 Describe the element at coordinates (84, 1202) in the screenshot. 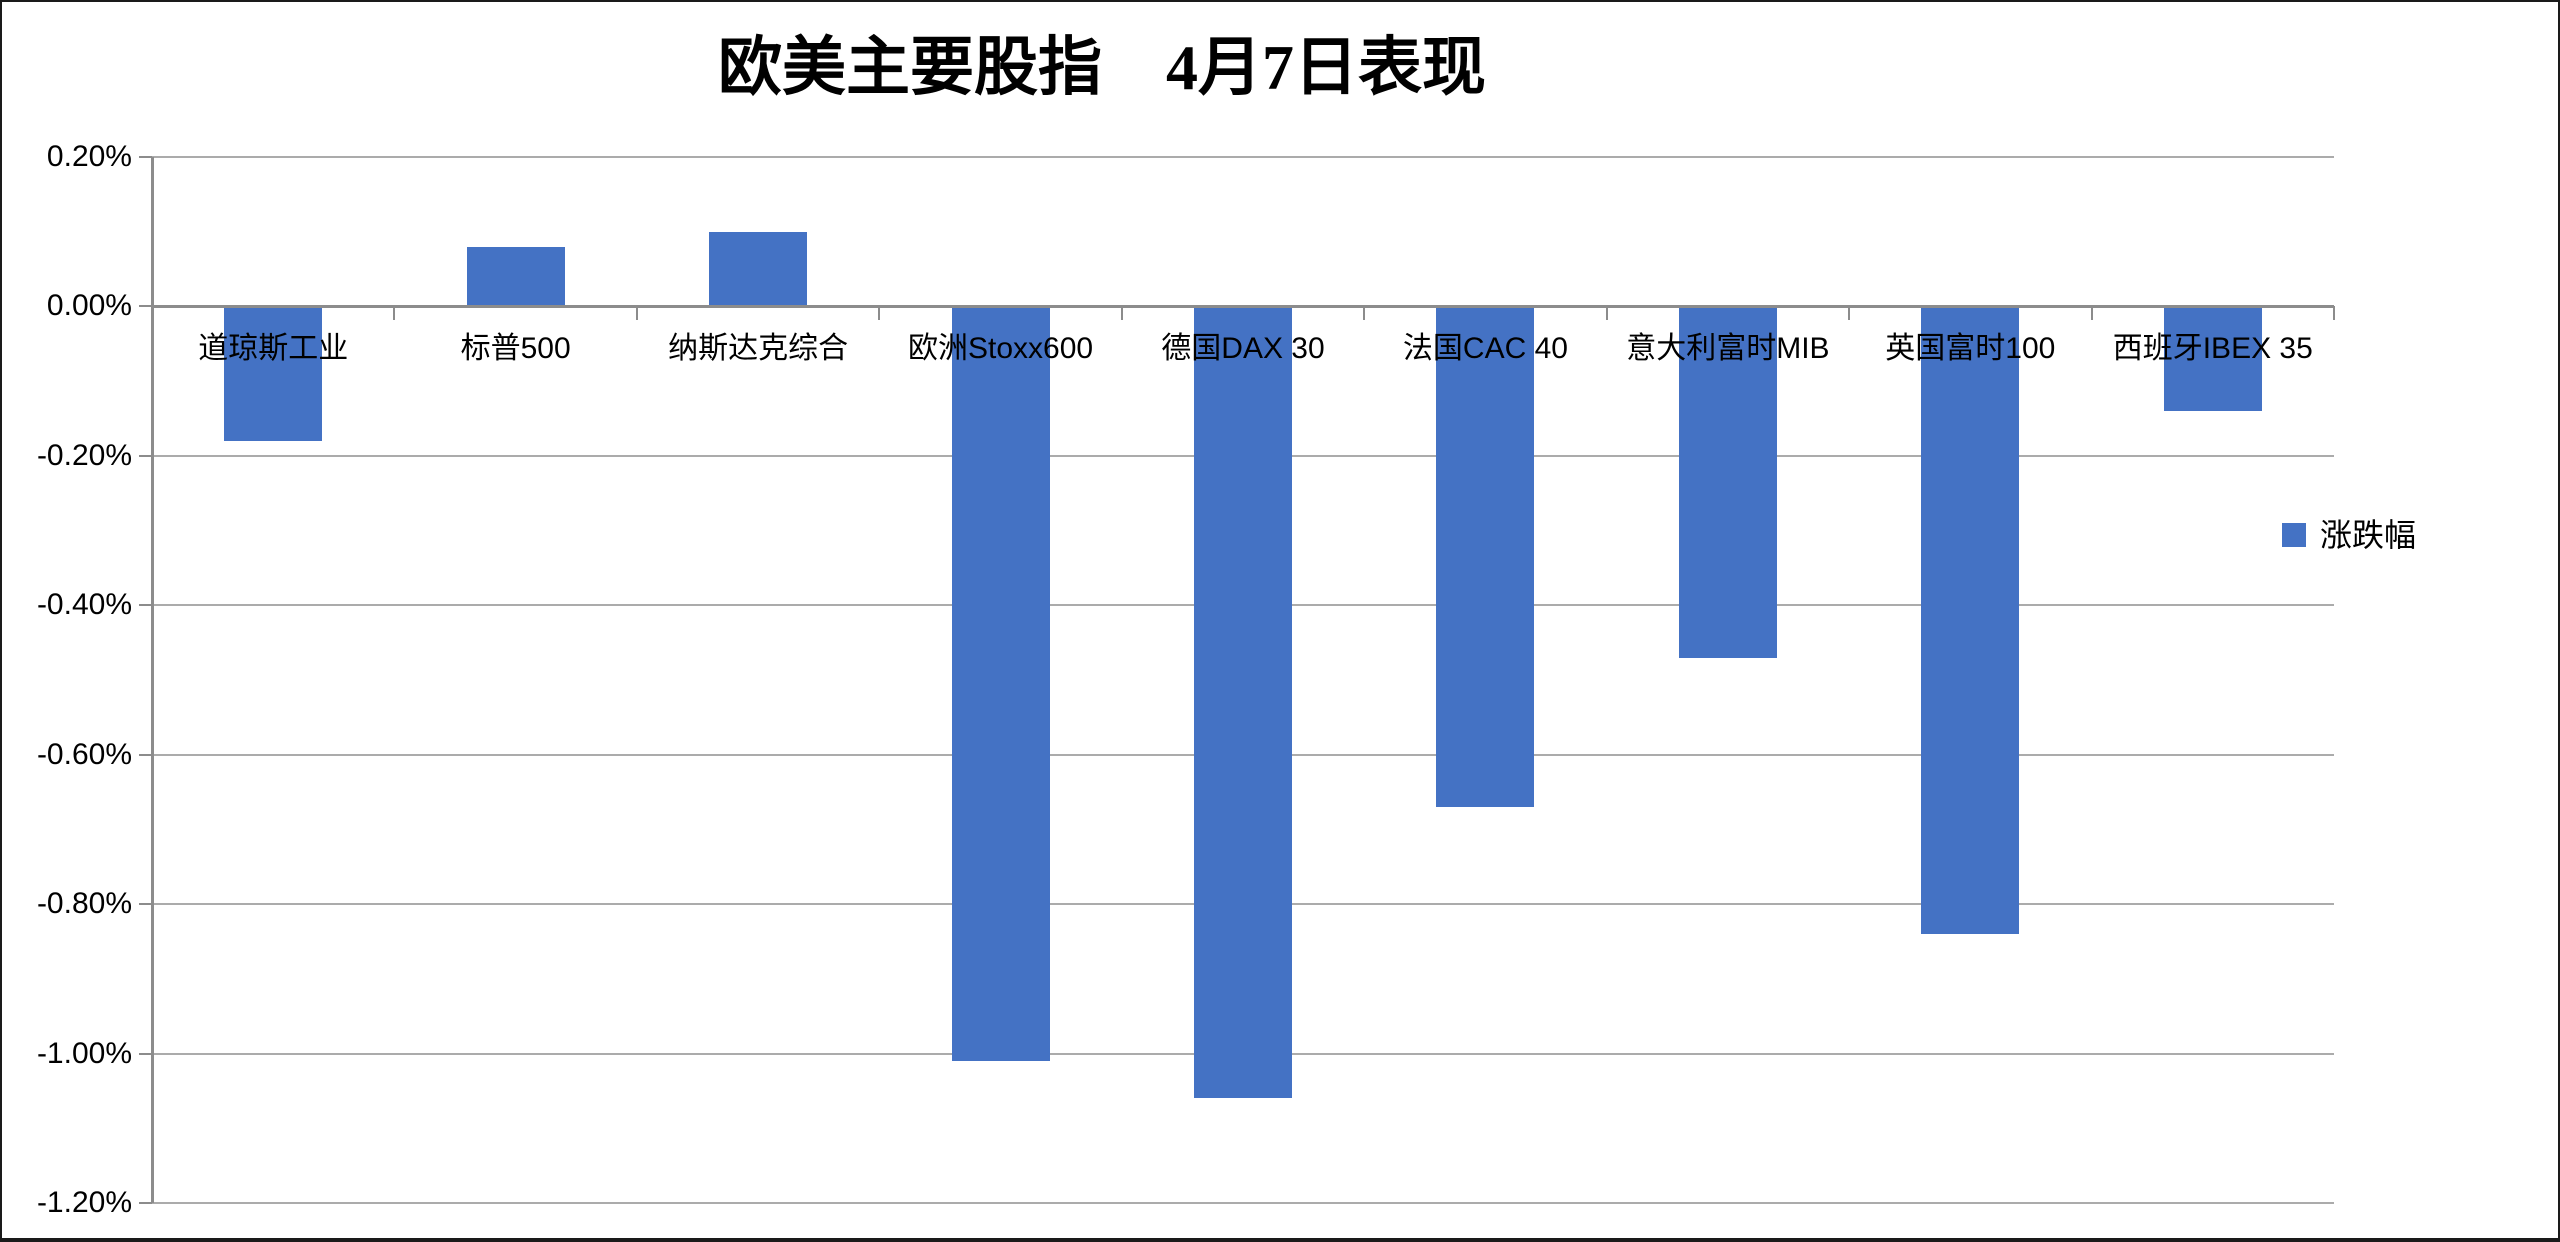

I see `y-tick-label: -1.20%` at that location.